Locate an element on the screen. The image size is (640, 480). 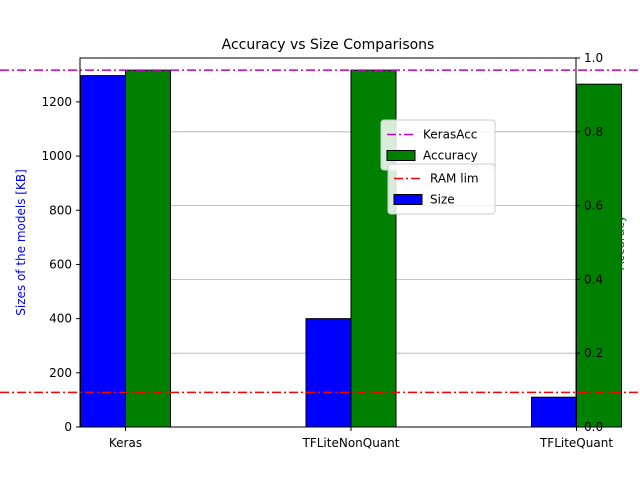
y2-tick-label: 0.2 is located at coordinates (593, 353).